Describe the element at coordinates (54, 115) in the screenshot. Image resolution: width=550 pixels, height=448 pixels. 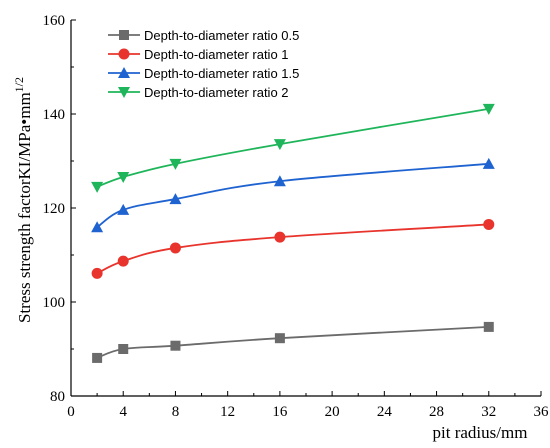
I see `y-tick-label: 140` at that location.